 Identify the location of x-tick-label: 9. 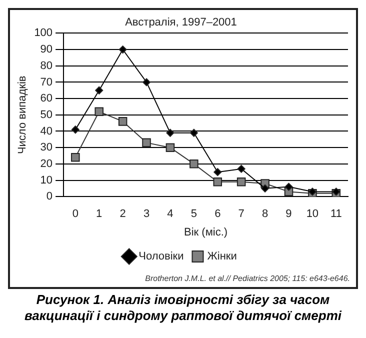
(289, 214).